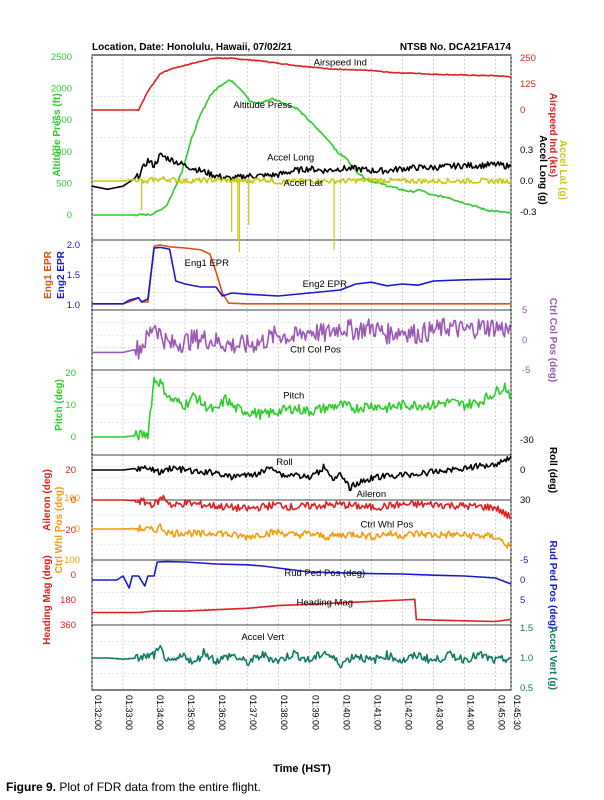 This screenshot has height=800, width=604. Describe the element at coordinates (526, 688) in the screenshot. I see `y-tick-label: 0.5` at that location.